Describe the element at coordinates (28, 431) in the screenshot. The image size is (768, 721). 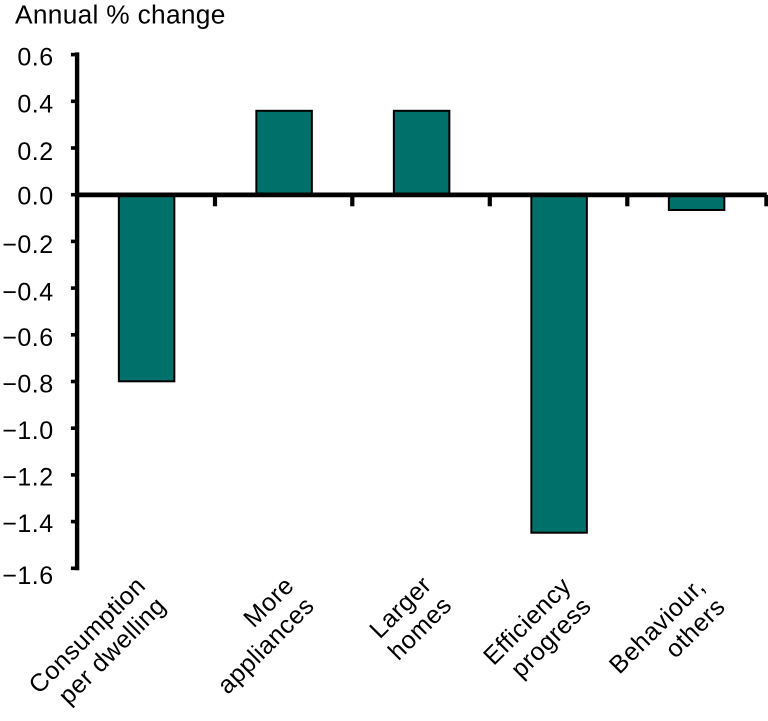
I see `svg-text: −1.0` at that location.